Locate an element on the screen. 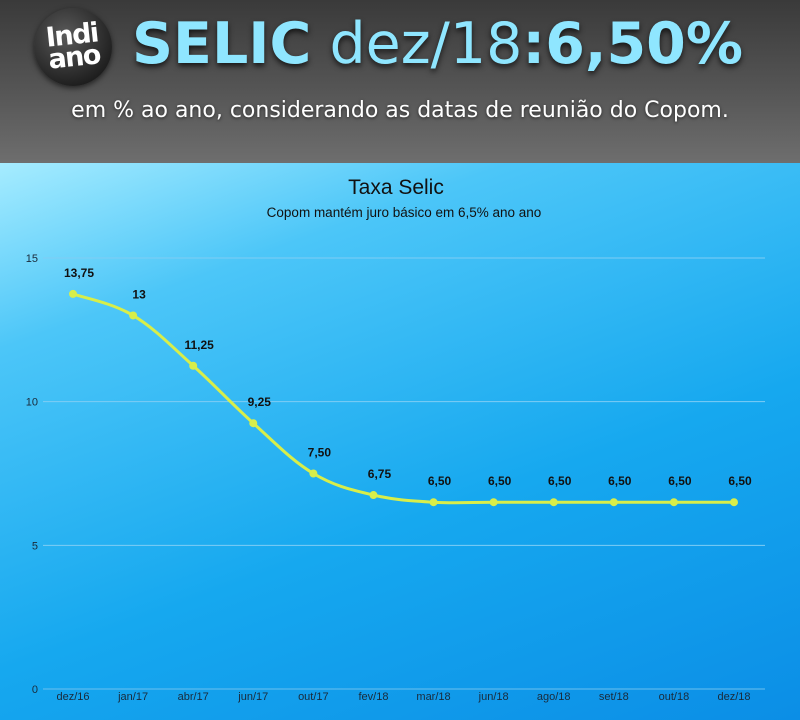 This screenshot has width=800, height=720. headline-colon: : is located at coordinates (534, 44).